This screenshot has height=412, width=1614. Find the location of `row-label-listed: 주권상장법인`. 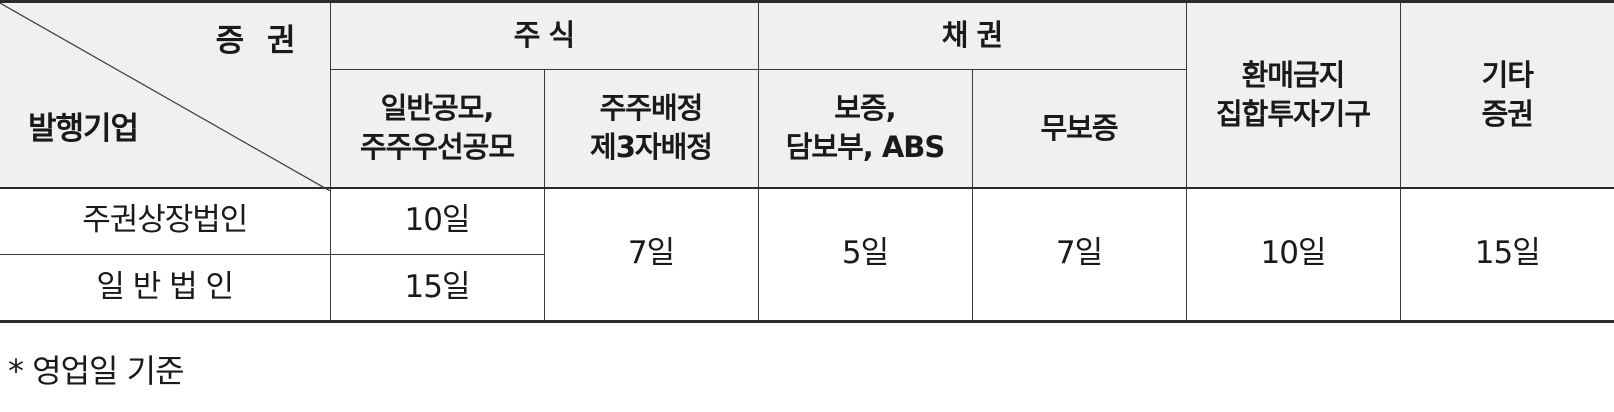

row-label-listed: 주권상장법인 is located at coordinates (165, 221).